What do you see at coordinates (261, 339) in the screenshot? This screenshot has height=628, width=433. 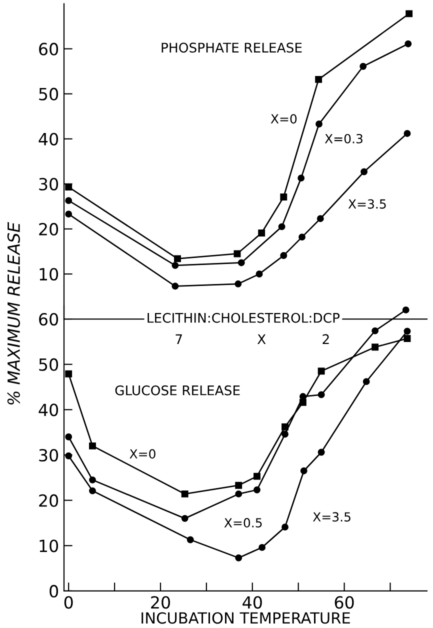 I see `annotation: X` at bounding box center [261, 339].